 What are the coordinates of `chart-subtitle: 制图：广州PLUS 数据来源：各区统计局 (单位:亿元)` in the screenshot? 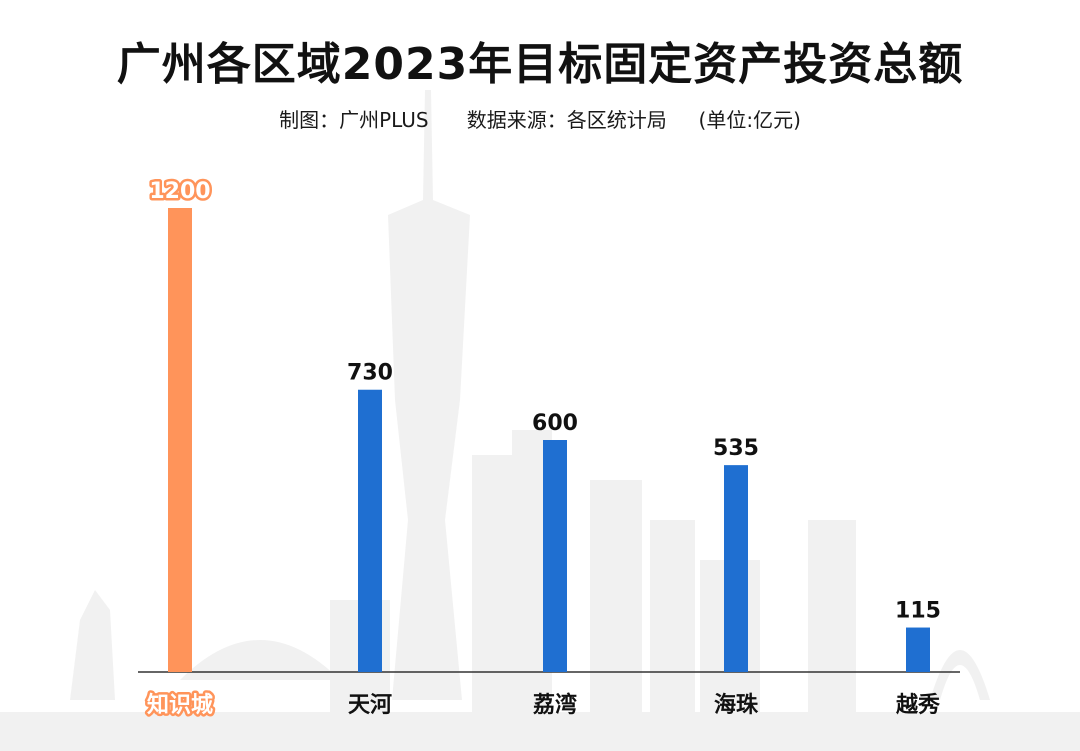 It's located at (540, 120).